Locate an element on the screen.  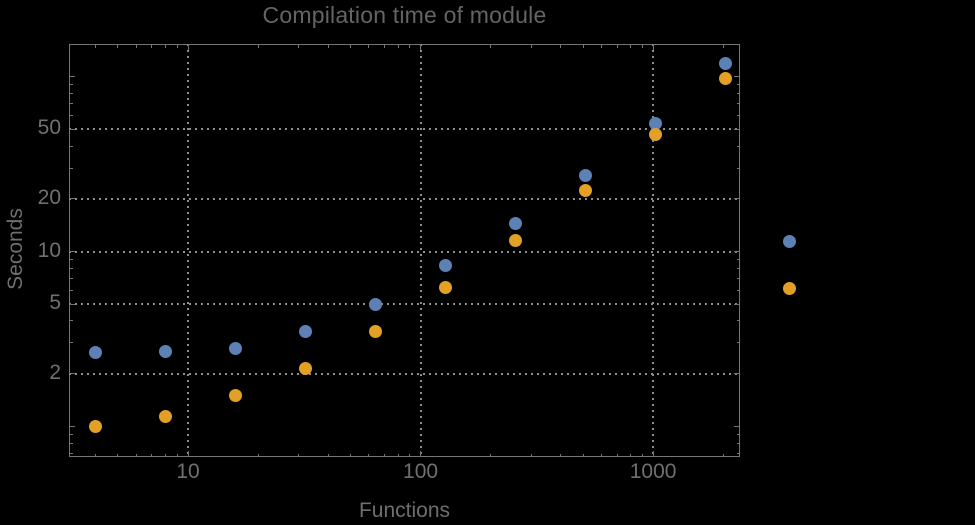
x-tick-label-100: 100 is located at coordinates (421, 471).